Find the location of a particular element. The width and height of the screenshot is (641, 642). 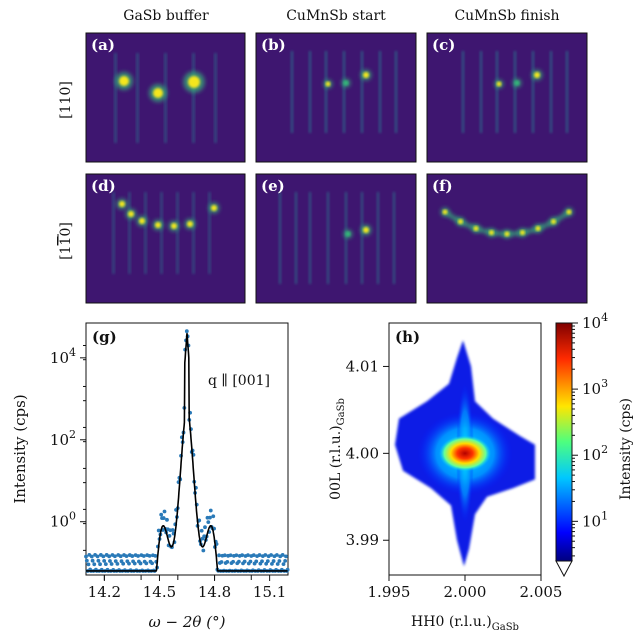

panel-letter-a: (a) is located at coordinates (103, 45).